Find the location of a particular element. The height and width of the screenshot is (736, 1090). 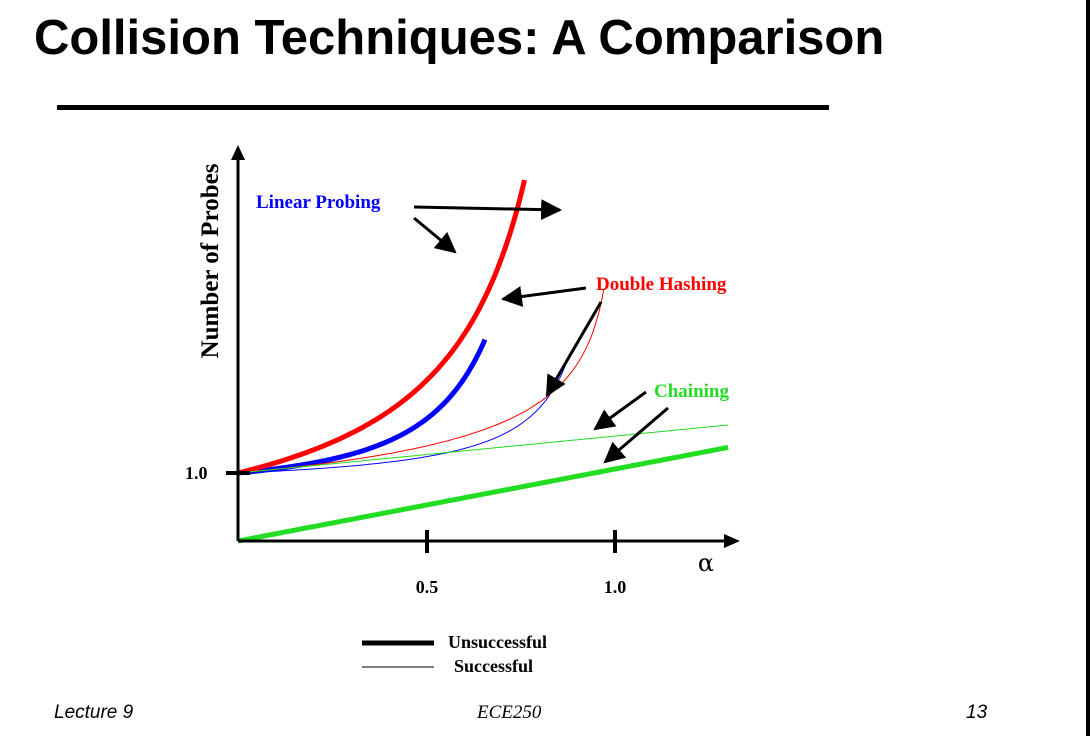

series-linear-probing-successful is located at coordinates (404, 413).